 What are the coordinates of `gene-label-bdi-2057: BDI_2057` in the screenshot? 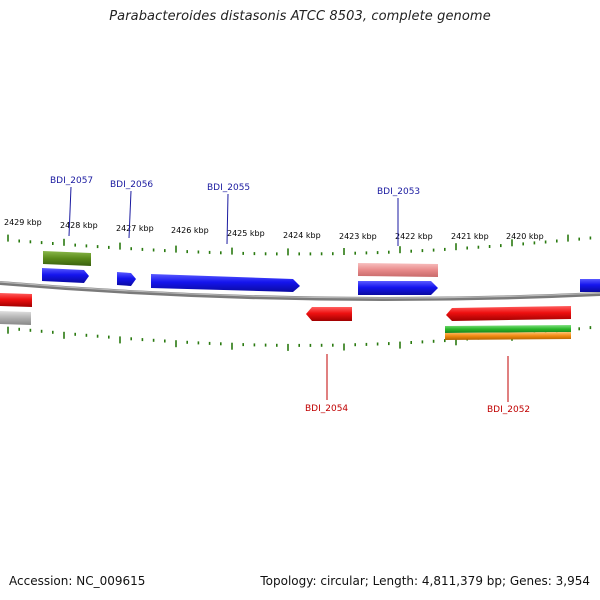 It's located at (71, 181).